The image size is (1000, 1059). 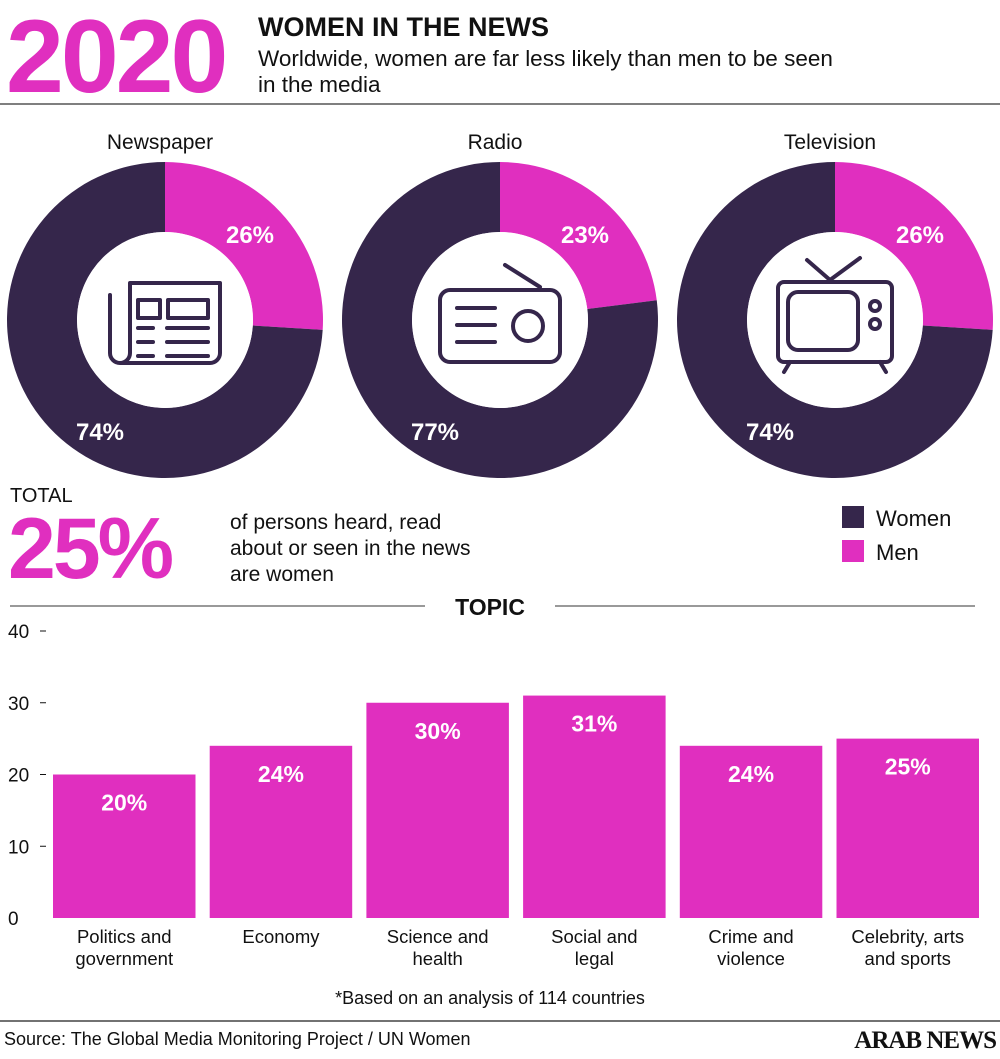 I want to click on footnote: *Based on an analysis of 114 countries, so click(x=490, y=998).